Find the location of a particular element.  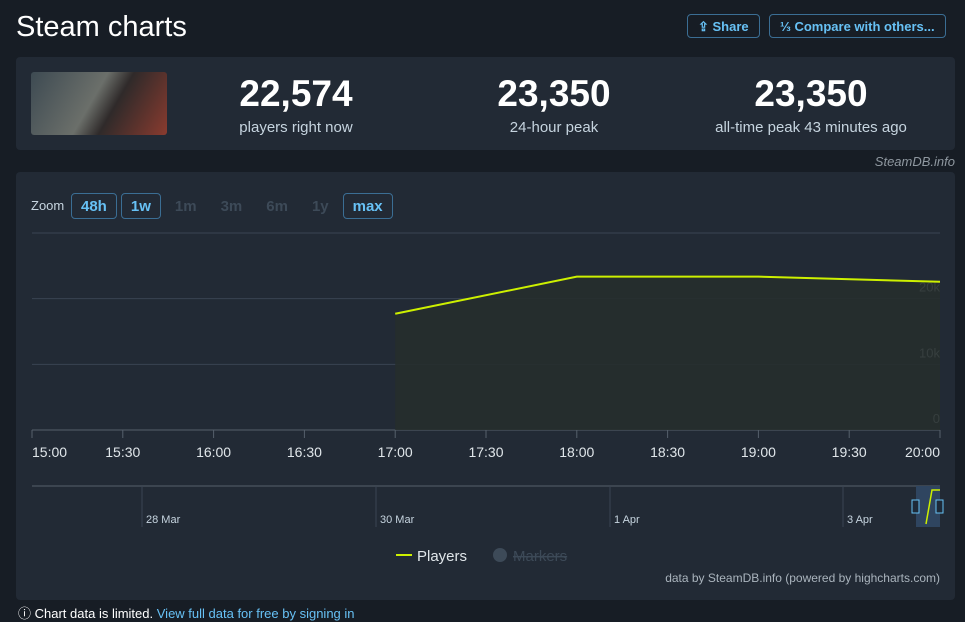

stat: 23,350 all-time peak 43 minutes ago is located at coordinates (811, 104).